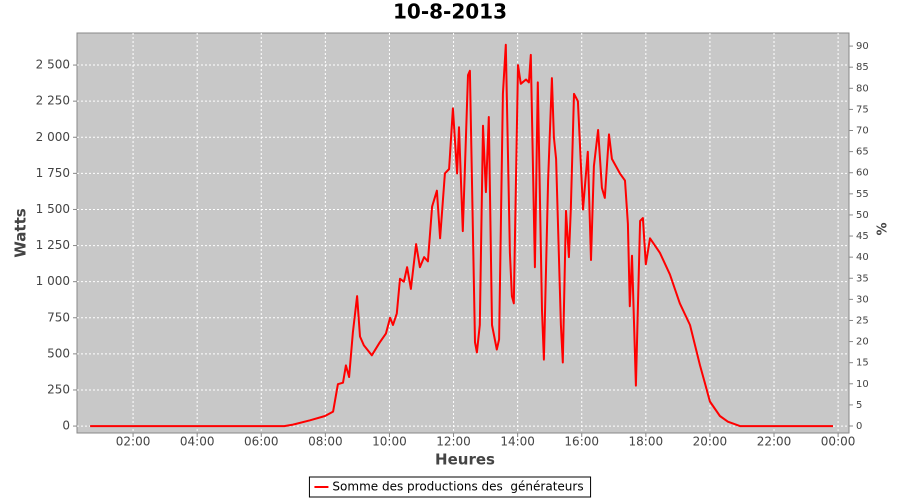  What do you see at coordinates (325, 442) in the screenshot?
I see `x-tick-label: 08:00` at bounding box center [325, 442].